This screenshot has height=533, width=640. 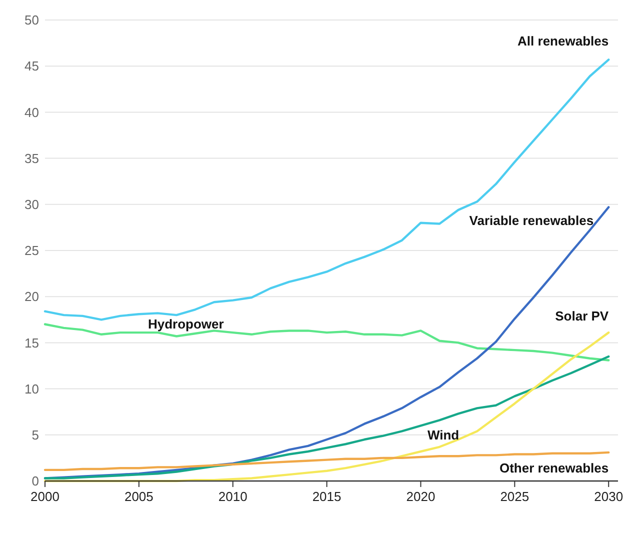 I want to click on x-tick-label: 2000, so click(x=45, y=496).